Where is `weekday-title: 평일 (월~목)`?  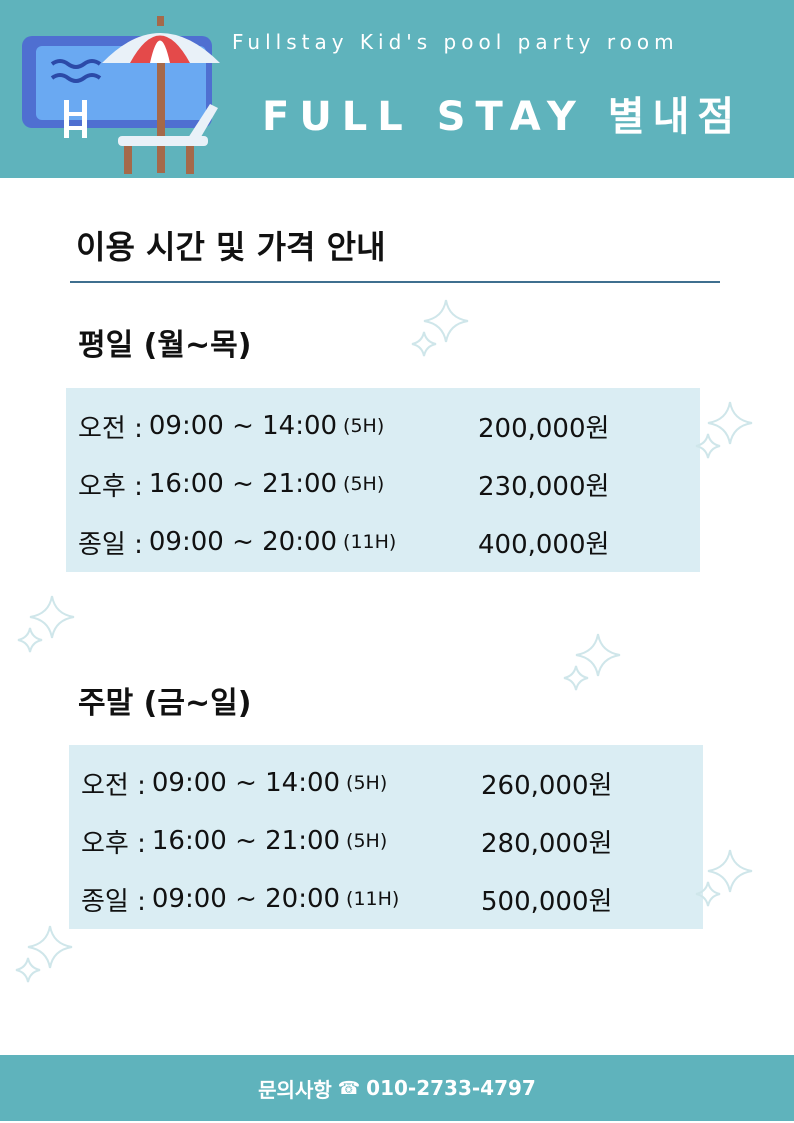 weekday-title: 평일 (월~목) is located at coordinates (165, 345).